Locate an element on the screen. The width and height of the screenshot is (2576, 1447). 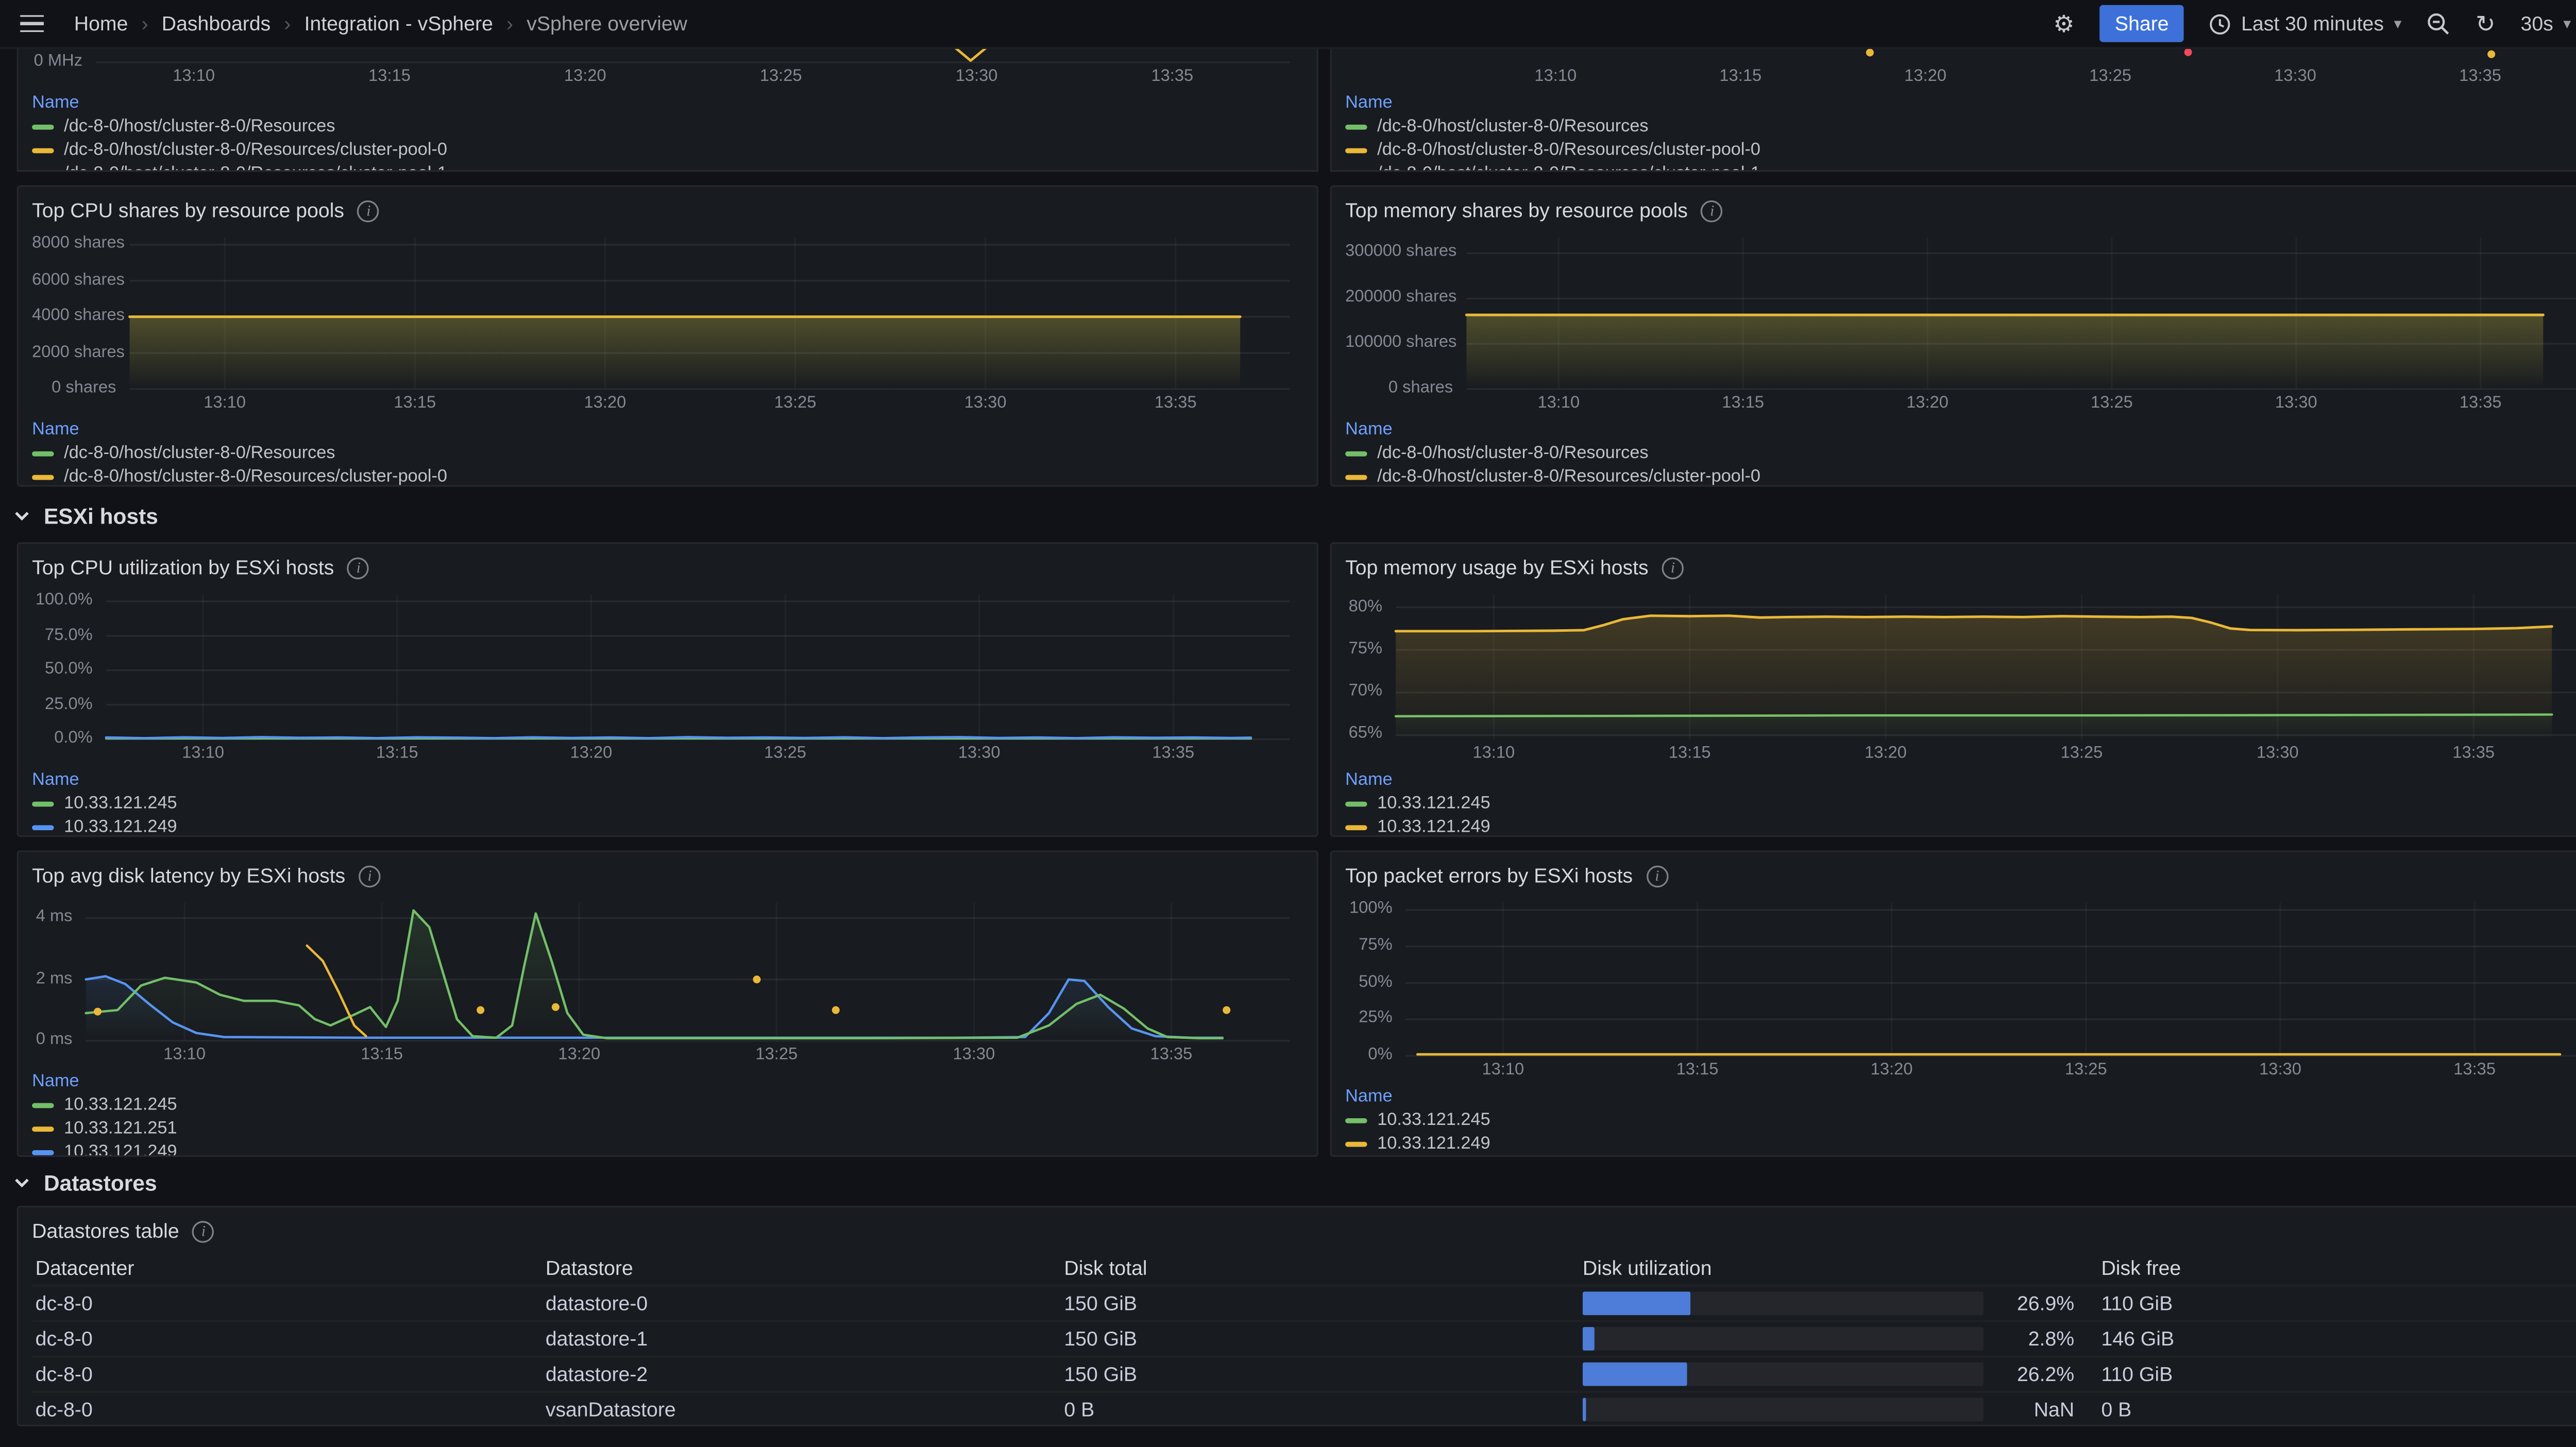
refresh-interval-label: 30s is located at coordinates (2536, 24).